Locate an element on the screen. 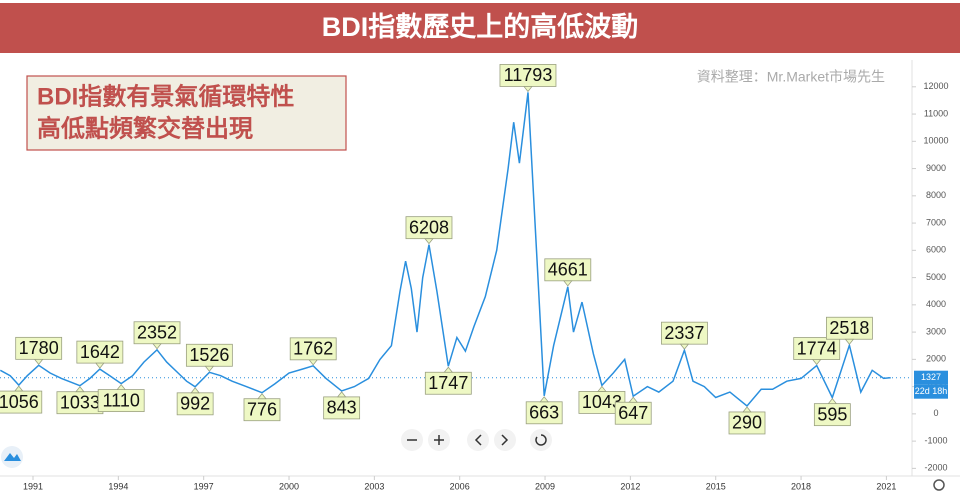 This screenshot has height=497, width=960. annotation: 1774 is located at coordinates (817, 351).